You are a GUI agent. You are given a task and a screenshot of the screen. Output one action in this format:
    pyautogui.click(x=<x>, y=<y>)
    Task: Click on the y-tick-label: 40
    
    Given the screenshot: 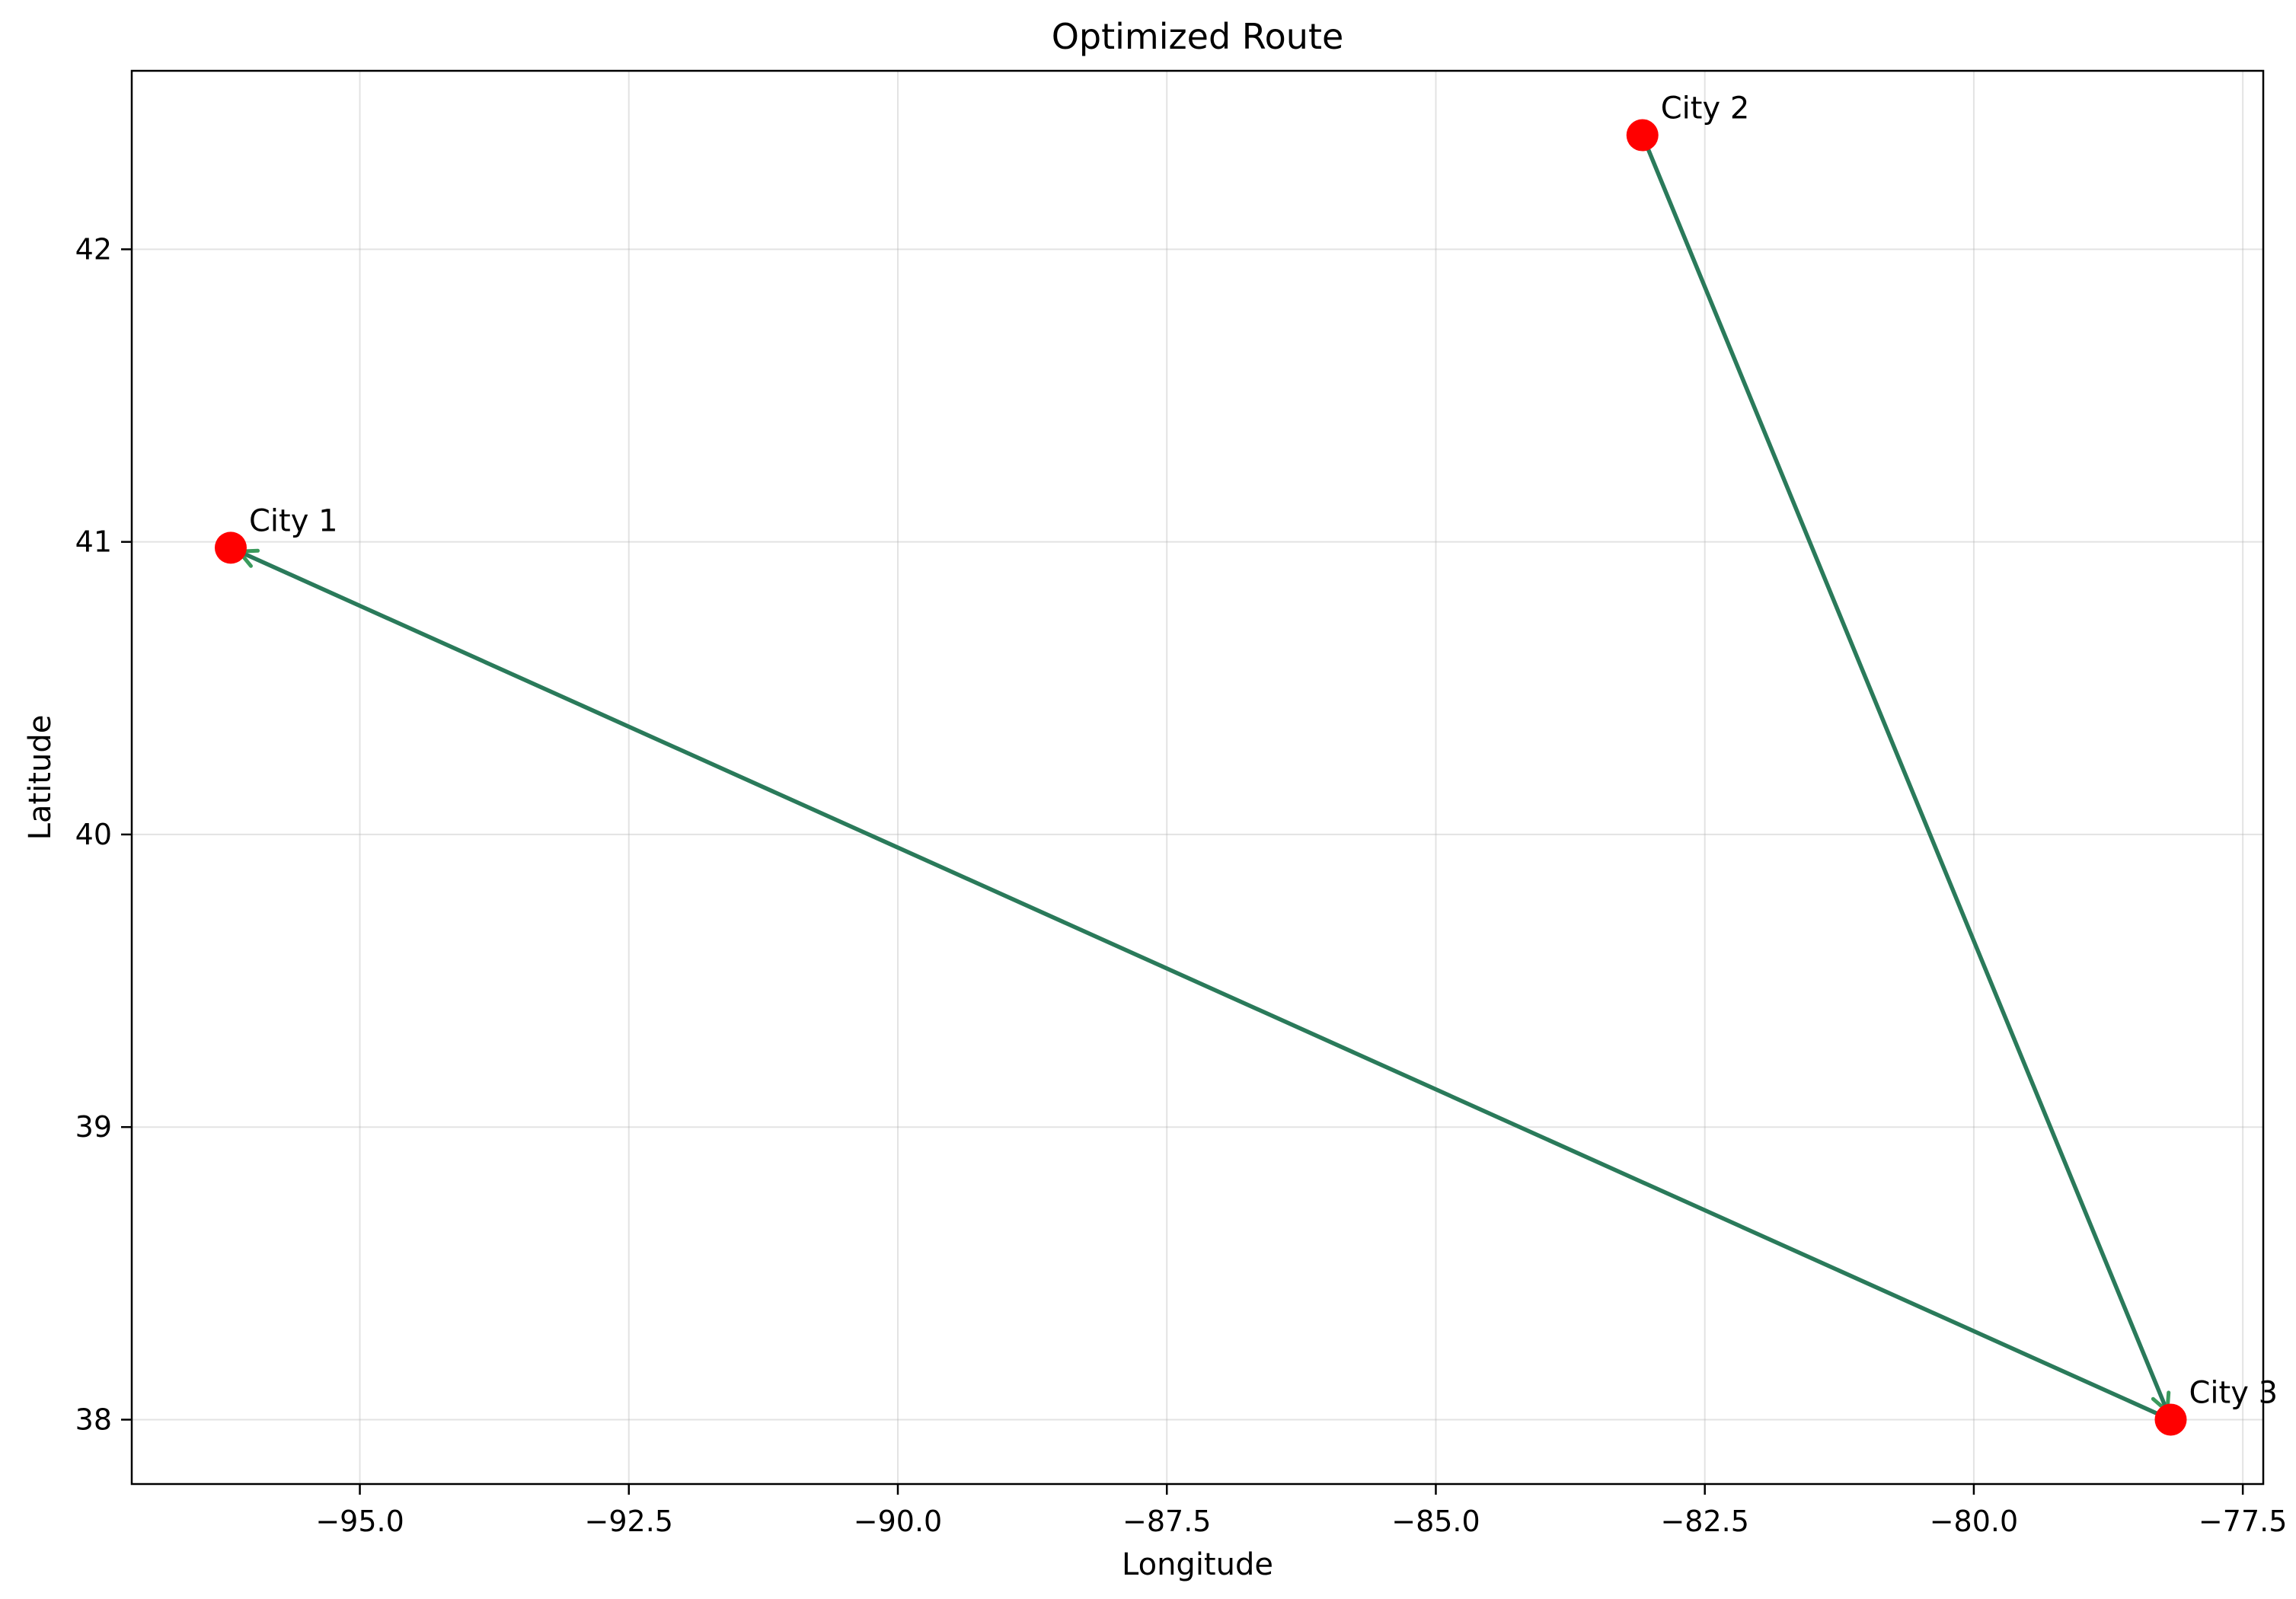 What is the action you would take?
    pyautogui.click(x=94, y=834)
    